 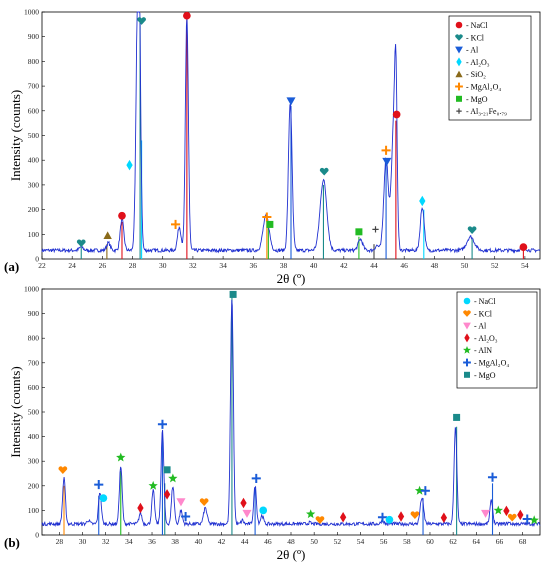 I want to click on y-tick-label: 1000, so click(x=31, y=289).